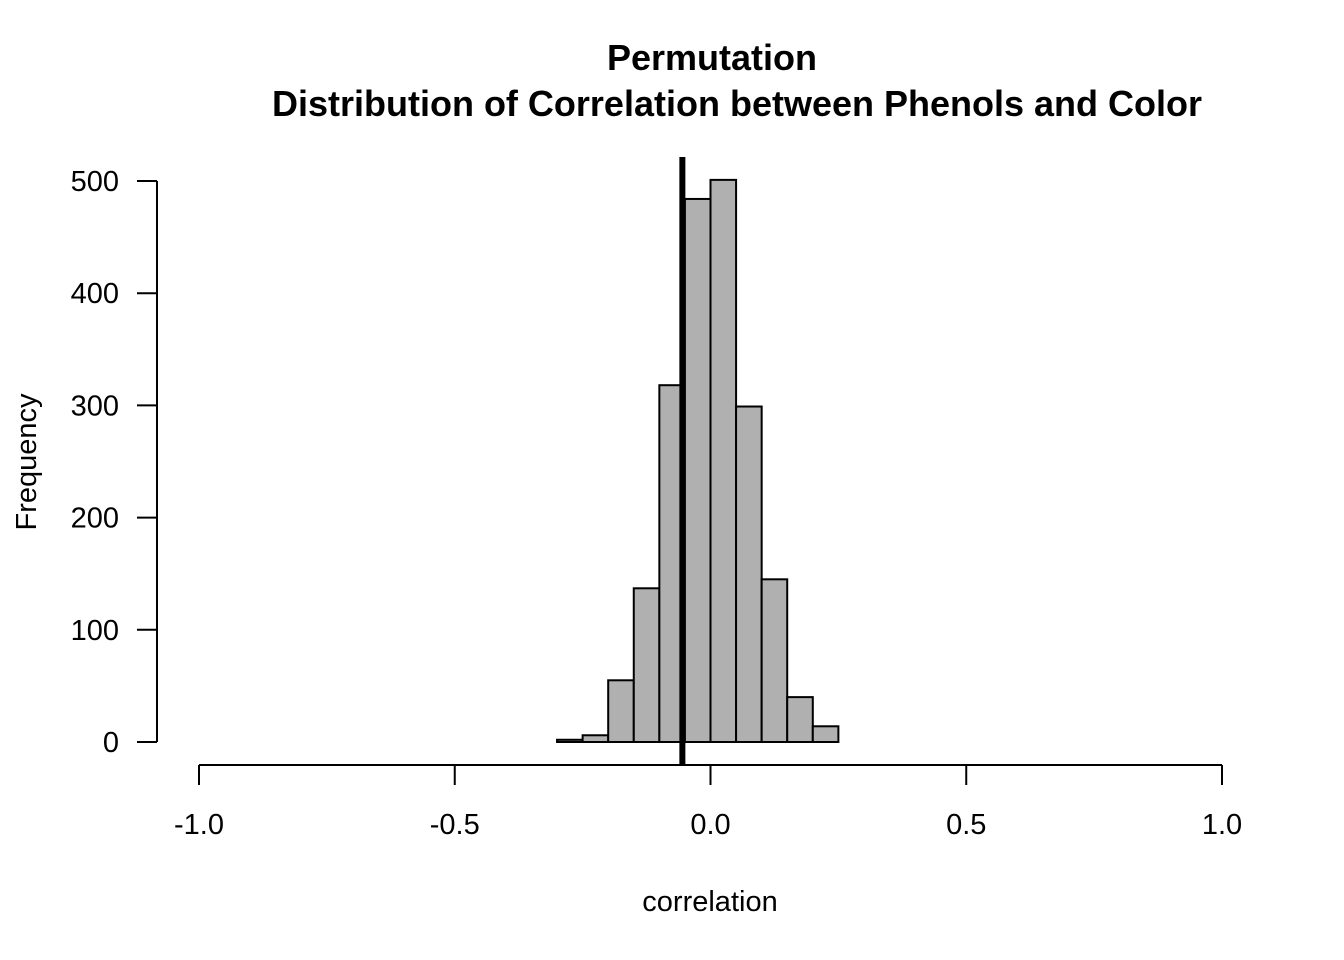 The width and height of the screenshot is (1344, 960). Describe the element at coordinates (708, 802) in the screenshot. I see `x-axis: -1.0 -0.5 0.0 0.5 1.0` at that location.